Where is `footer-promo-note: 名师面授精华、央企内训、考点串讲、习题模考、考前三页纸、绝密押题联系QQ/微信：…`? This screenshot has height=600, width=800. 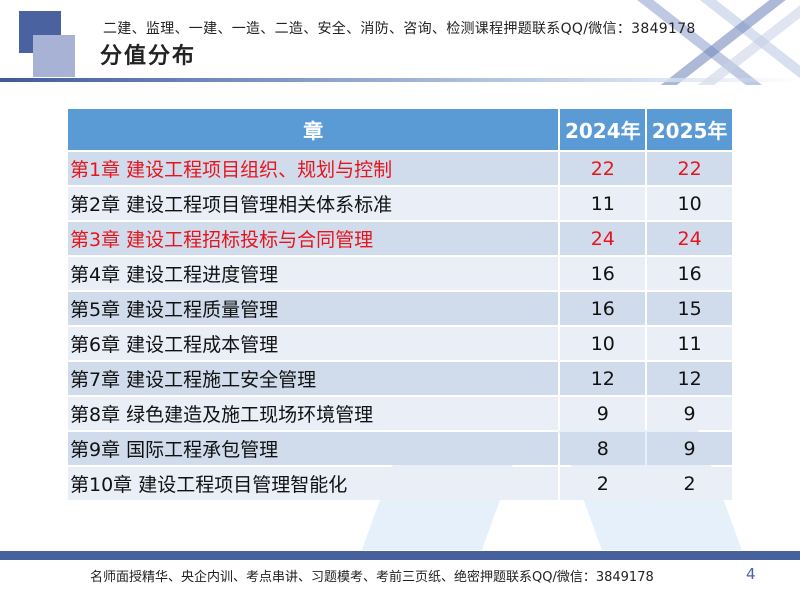
footer-promo-note: 名师面授精华、央企内训、考点串讲、习题模考、考前三页纸、绝密押题联系QQ/微信：… is located at coordinates (372, 577).